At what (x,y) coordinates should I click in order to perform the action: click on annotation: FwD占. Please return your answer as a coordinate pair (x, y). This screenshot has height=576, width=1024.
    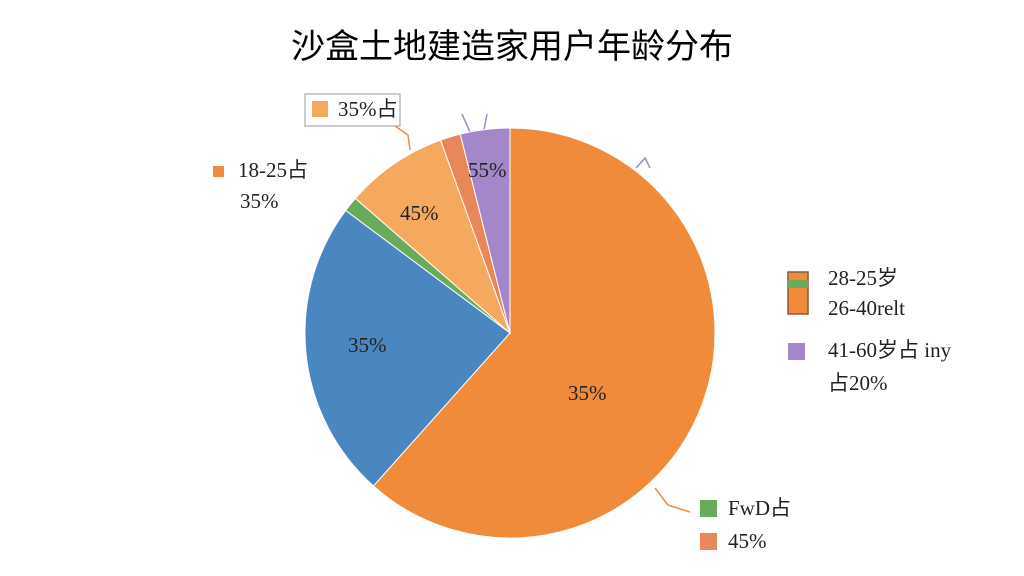
    Looking at the image, I should click on (759, 508).